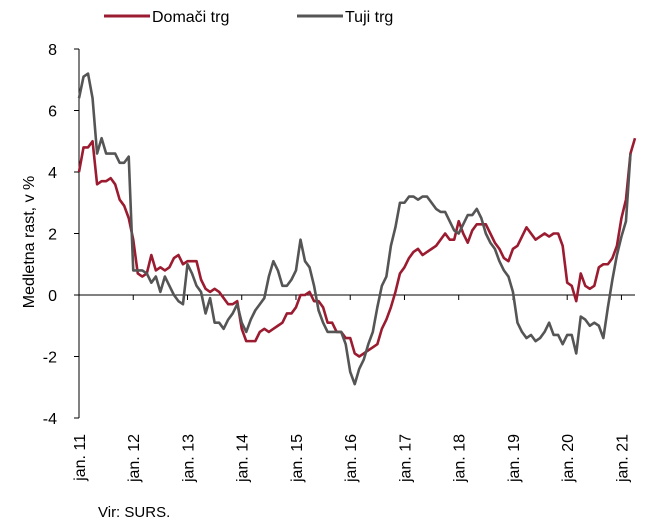  Describe the element at coordinates (52, 50) in the screenshot. I see `y-tick-label: 8` at that location.